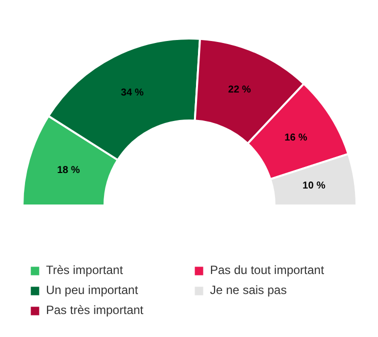 This screenshot has width=378, height=337. I want to click on data-label: 16 %, so click(296, 138).